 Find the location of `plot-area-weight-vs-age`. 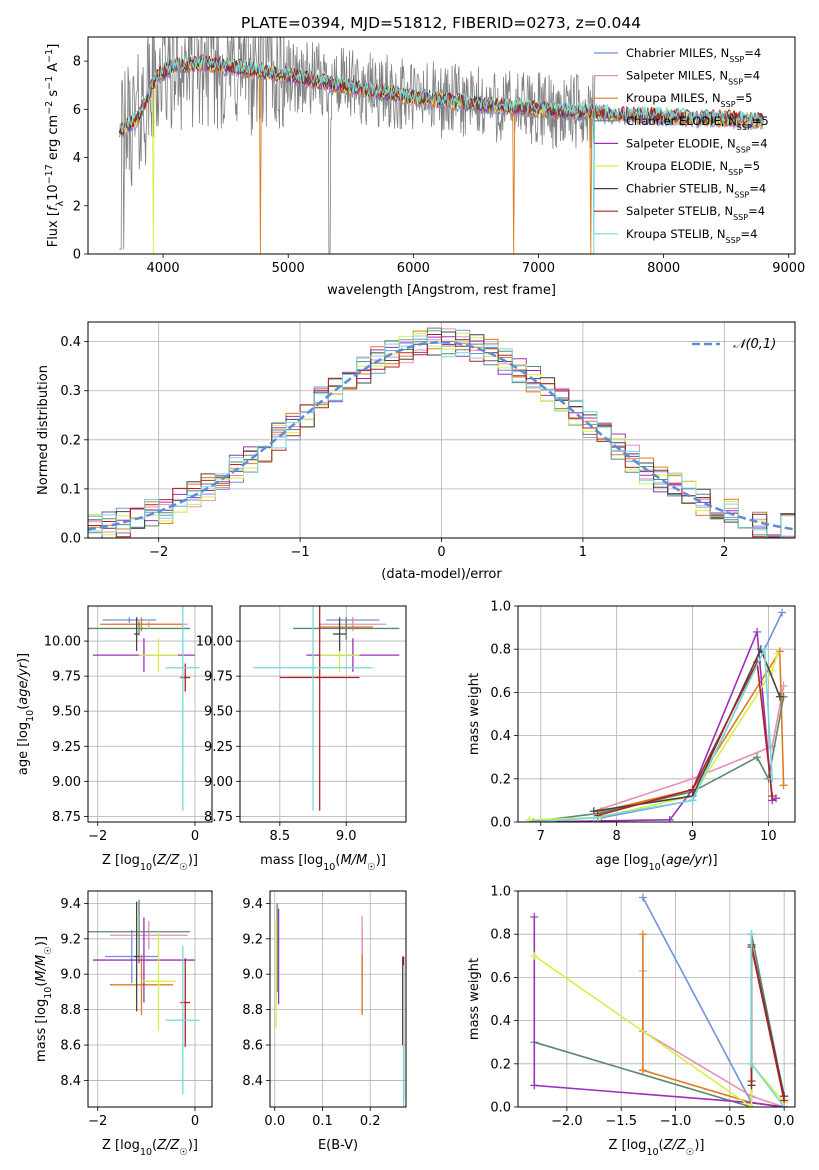

plot-area-weight-vs-age is located at coordinates (656, 715).